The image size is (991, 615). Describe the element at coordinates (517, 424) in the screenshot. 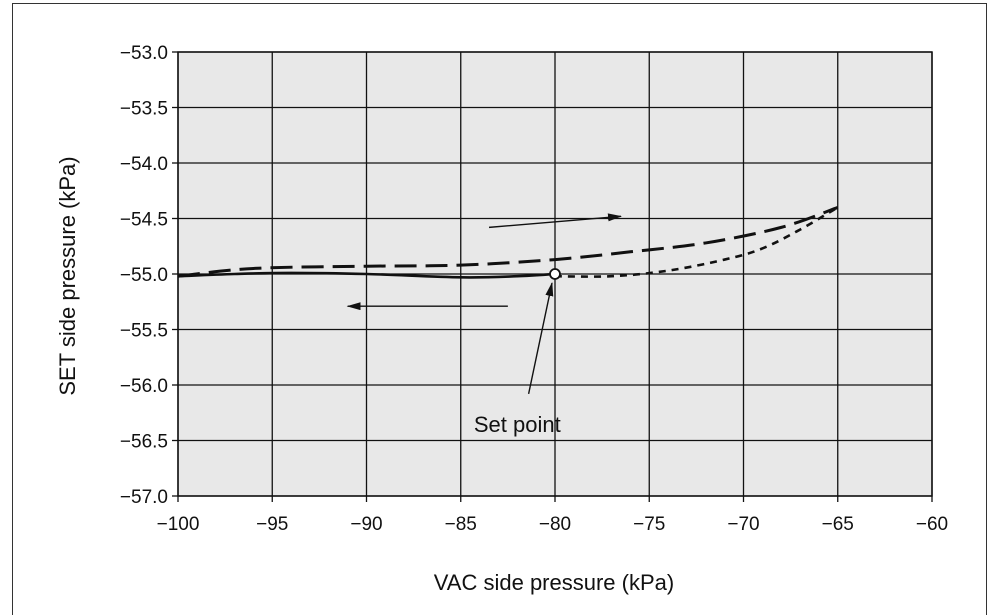

I see `set-point-label: Set point` at that location.